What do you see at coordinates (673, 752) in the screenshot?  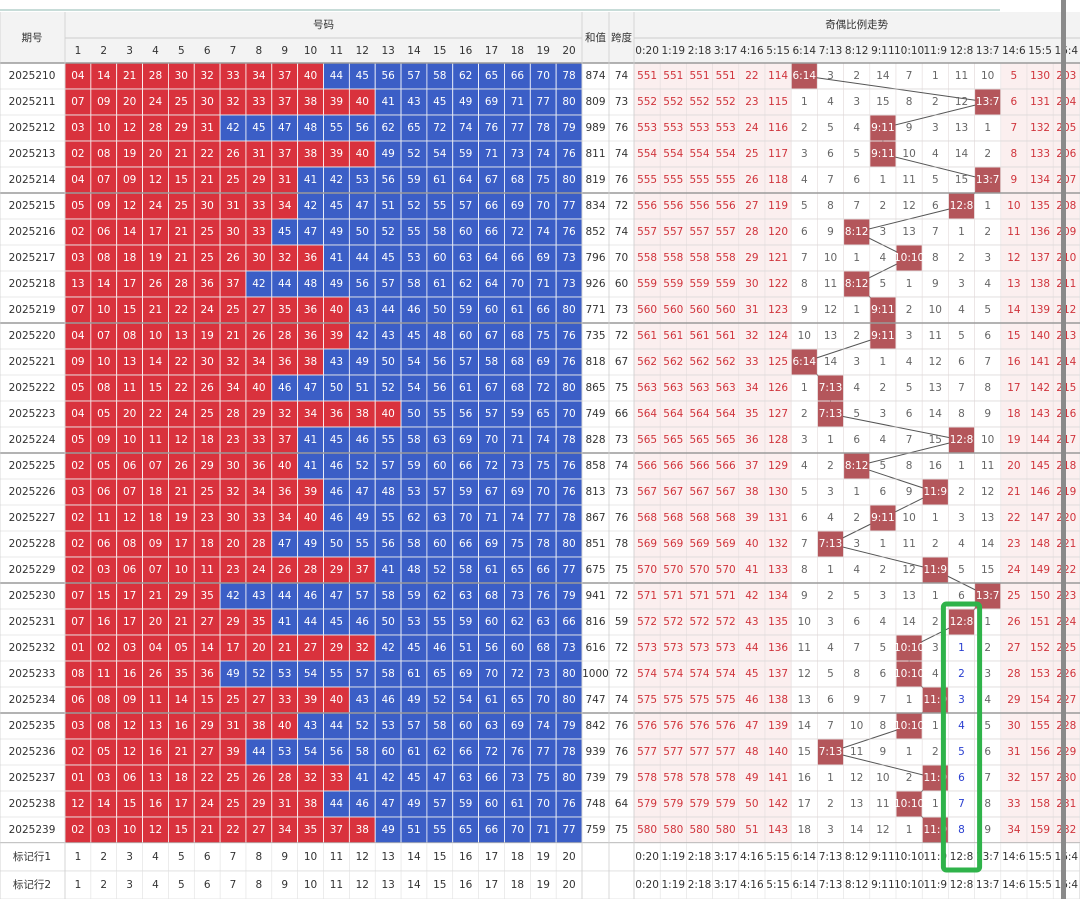 I see `ratio-value: 577` at bounding box center [673, 752].